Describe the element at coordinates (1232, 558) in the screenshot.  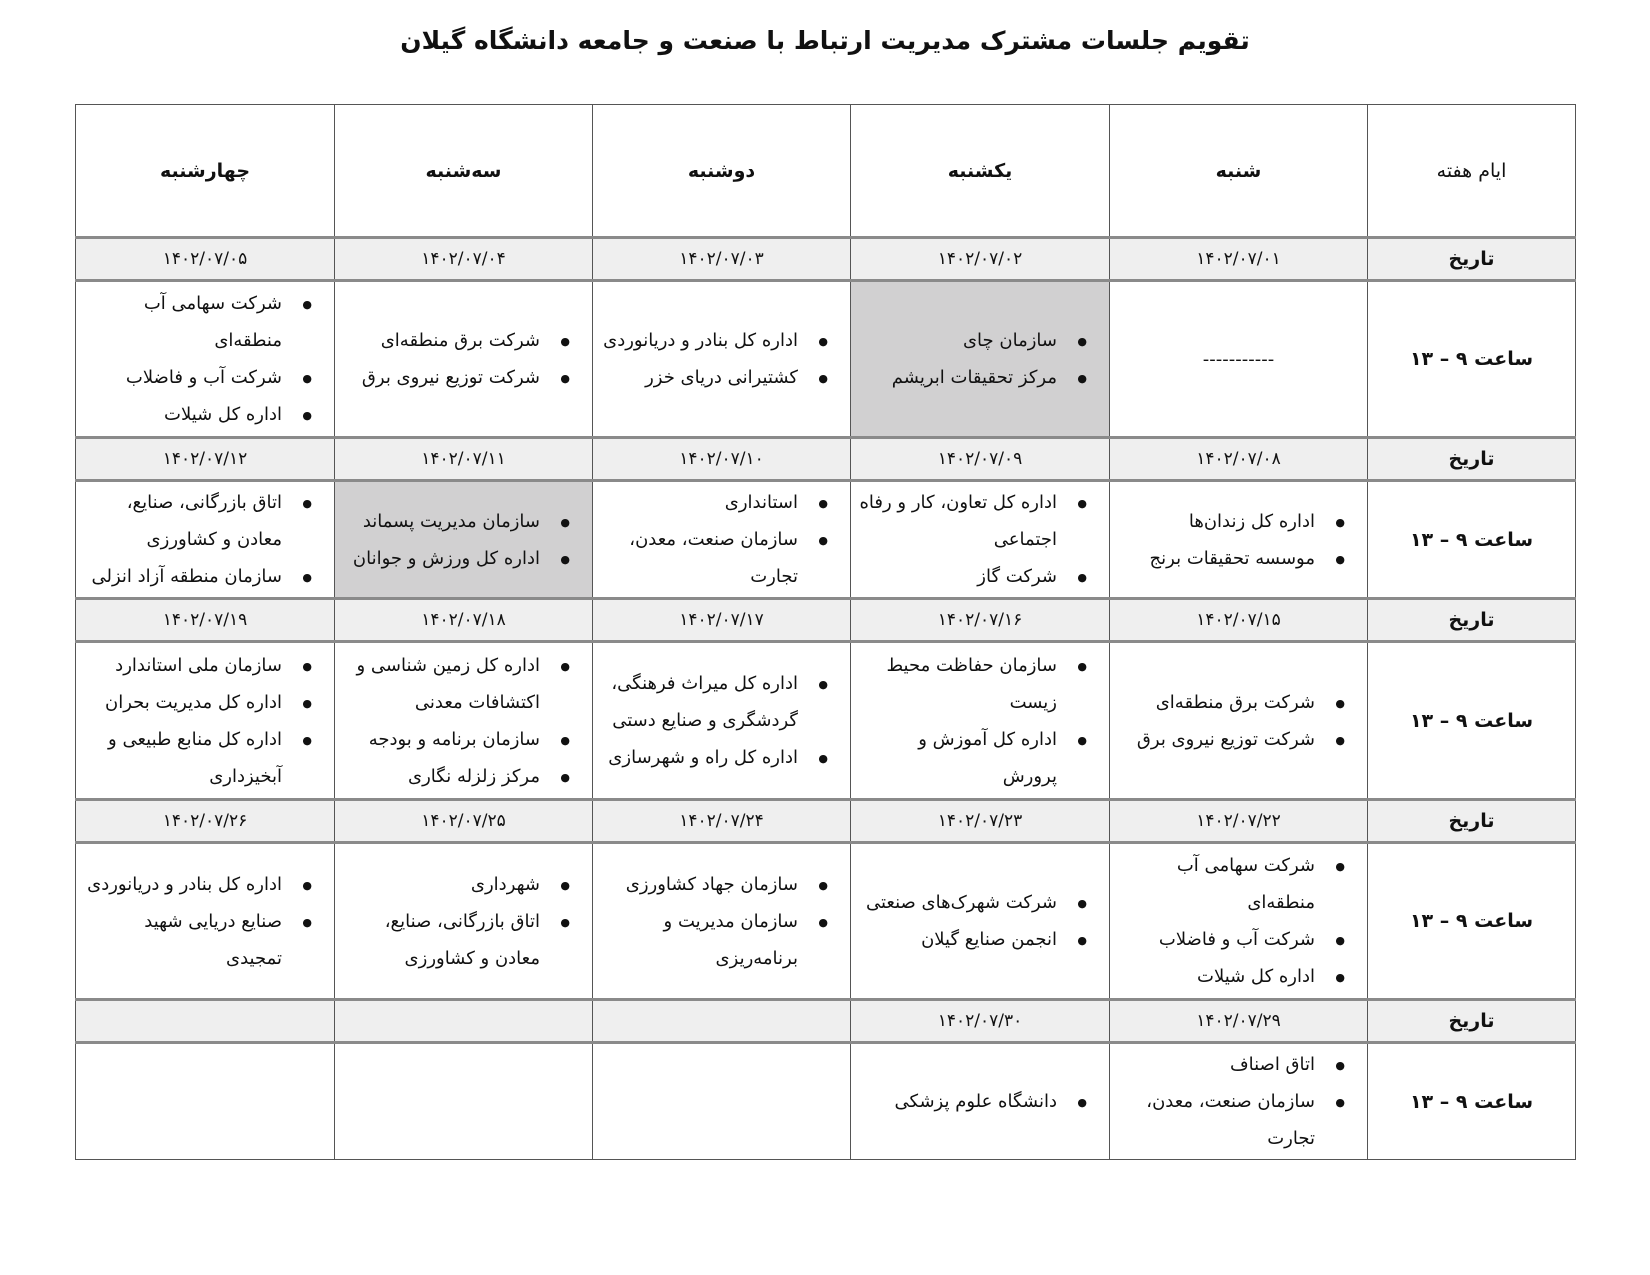
I see `organization-name: موسسه تحقیقات برنج` at that location.